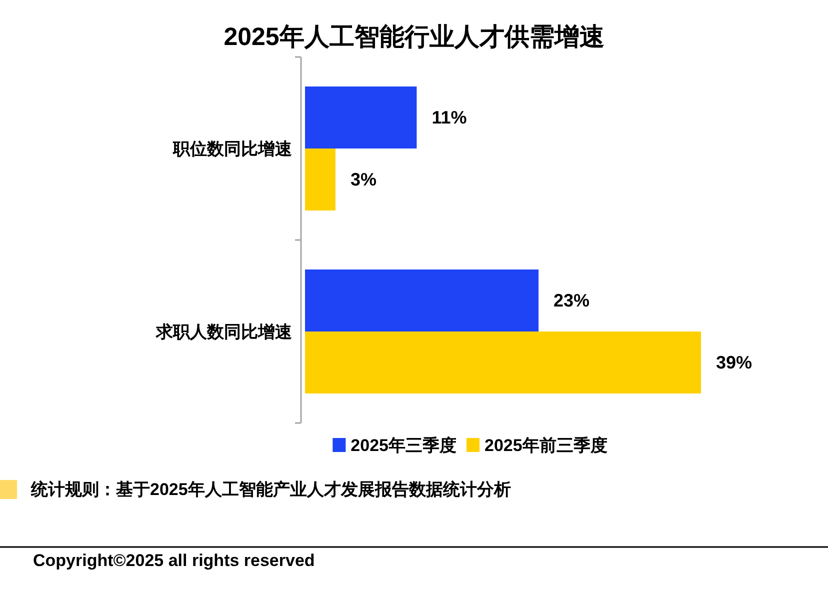 Image resolution: width=828 pixels, height=592 pixels. Describe the element at coordinates (734, 362) in the screenshot. I see `data-label: 39%` at that location.